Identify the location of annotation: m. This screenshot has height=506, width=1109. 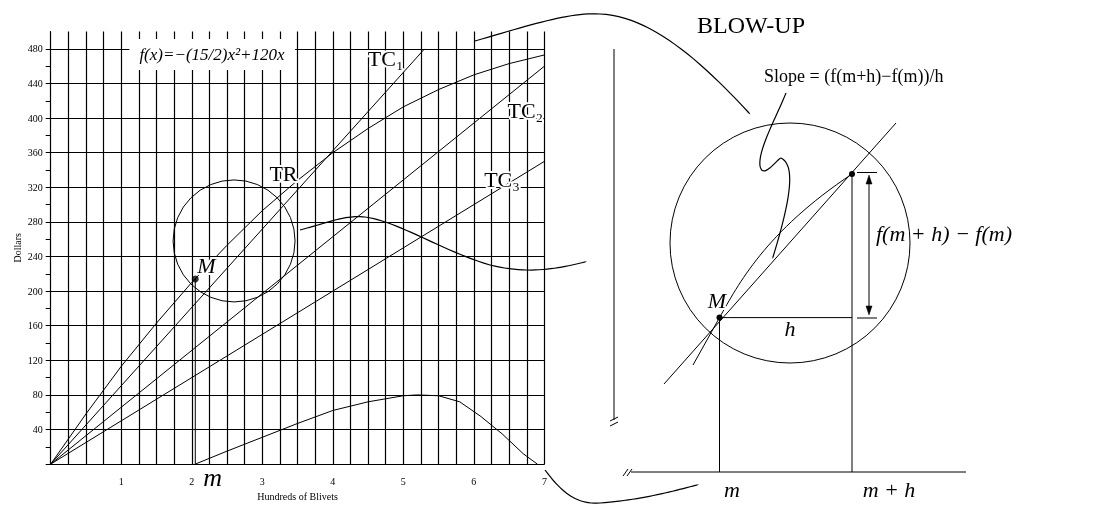
(213, 478).